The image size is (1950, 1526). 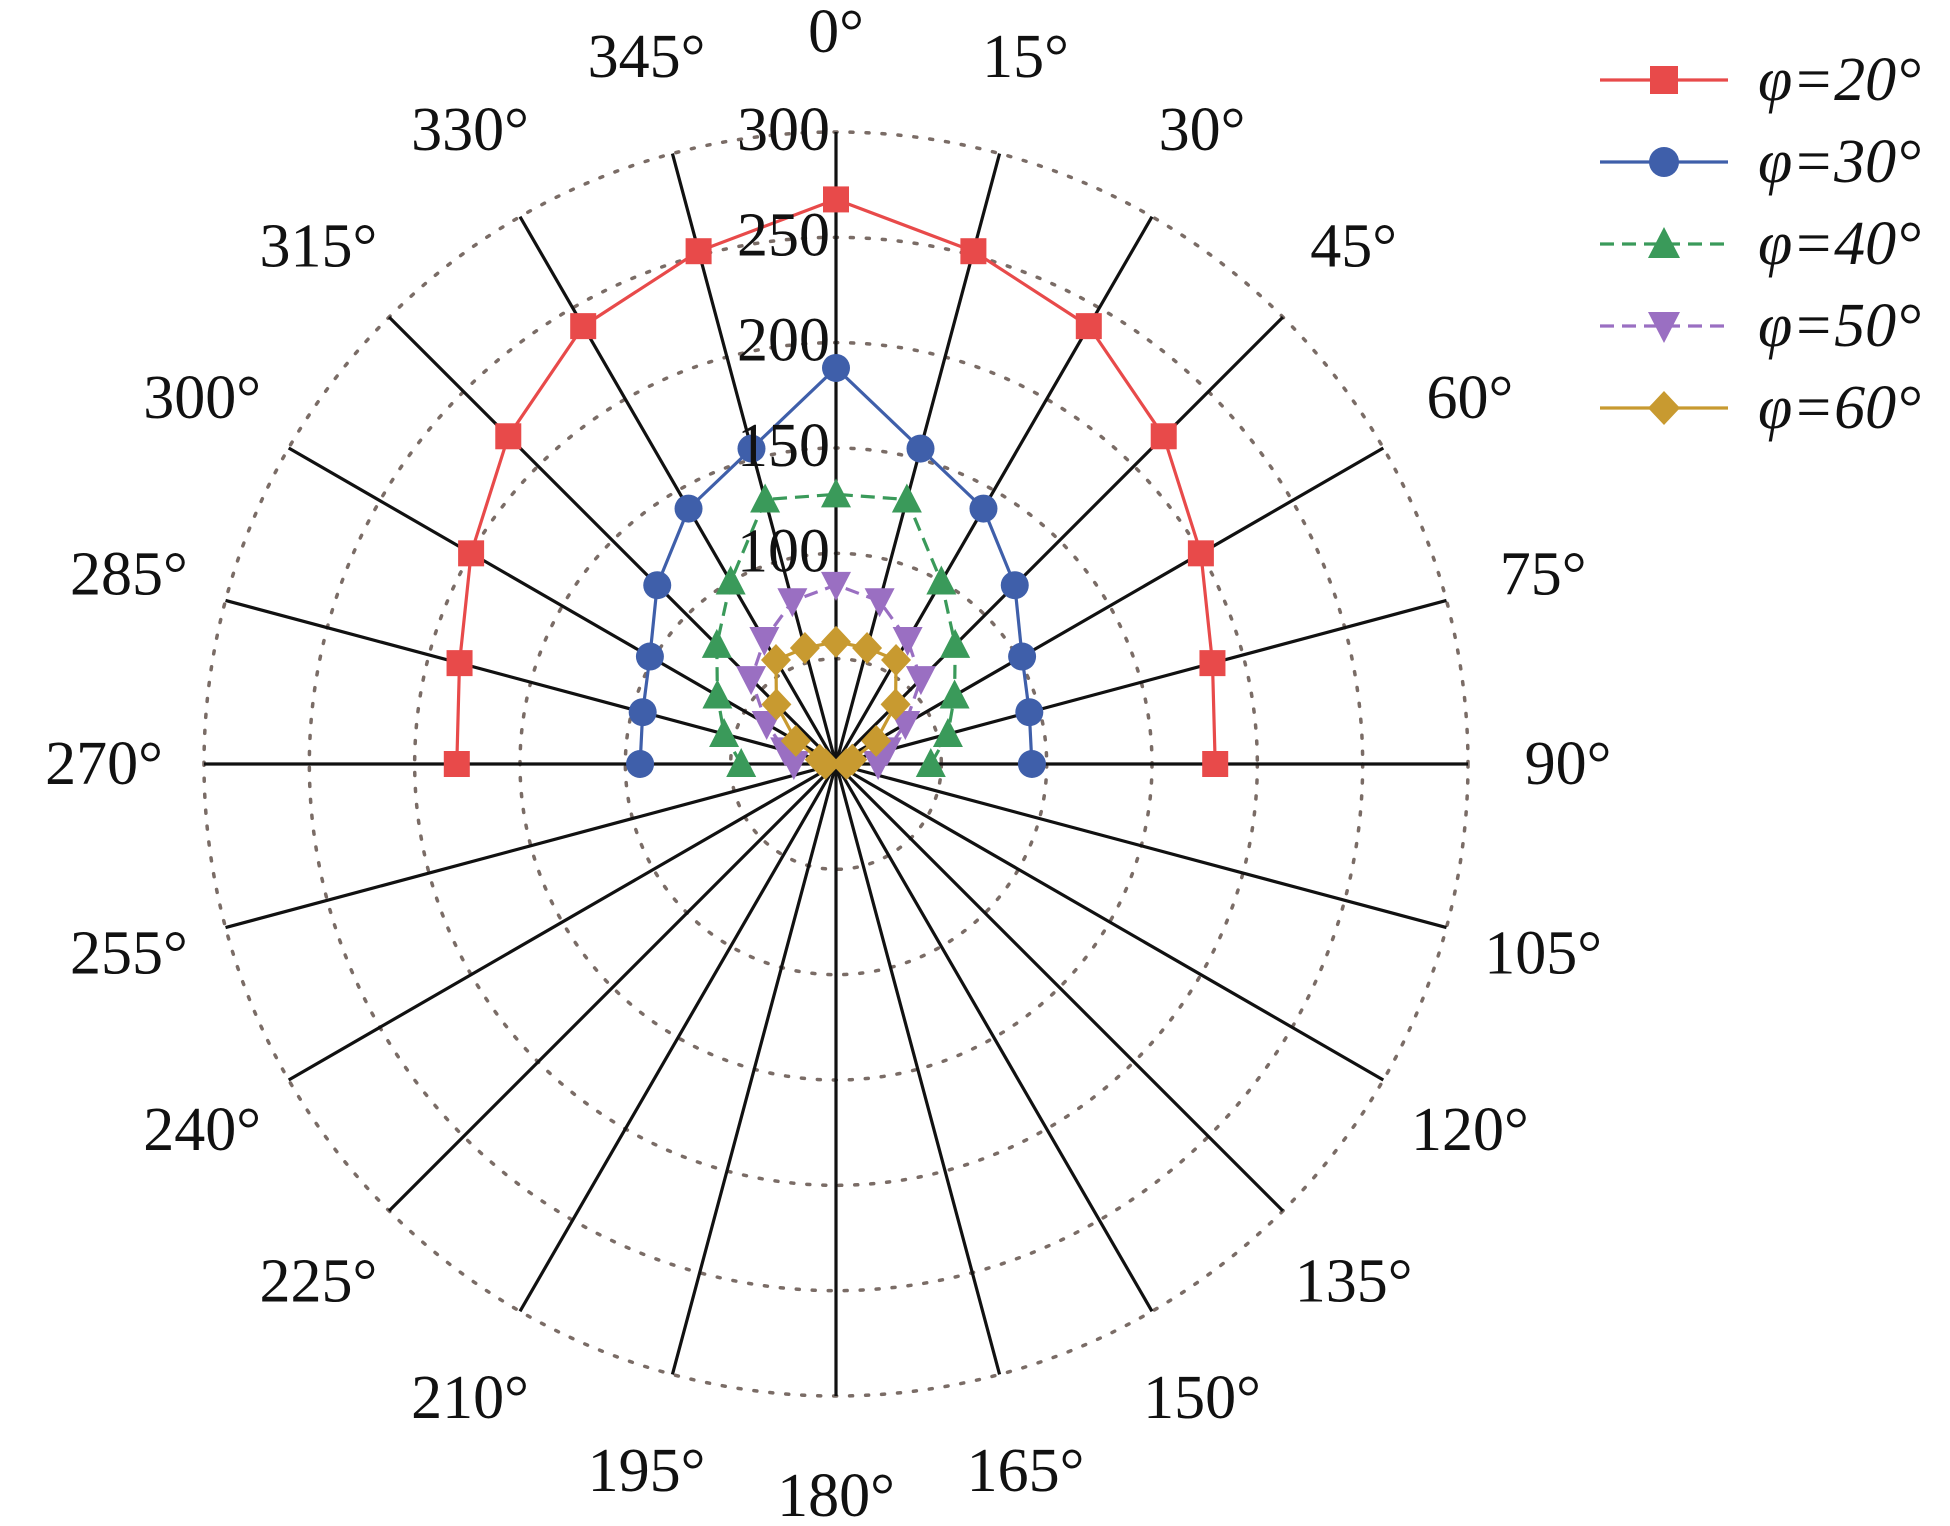 I want to click on angle-label: 60°, so click(x=1470, y=398).